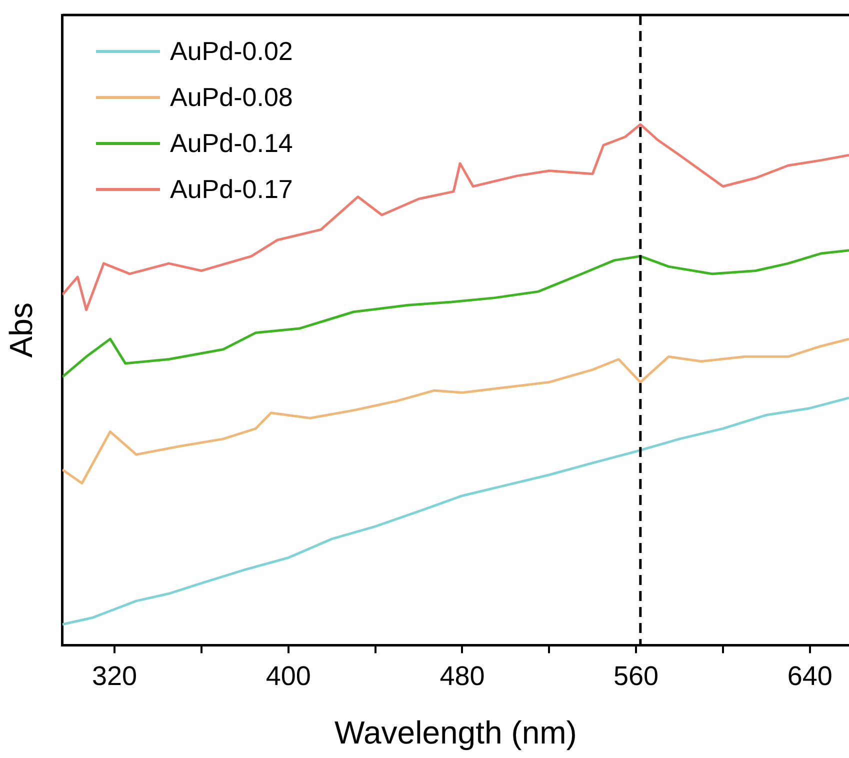  What do you see at coordinates (288, 675) in the screenshot?
I see `x-tick-label: 400` at bounding box center [288, 675].